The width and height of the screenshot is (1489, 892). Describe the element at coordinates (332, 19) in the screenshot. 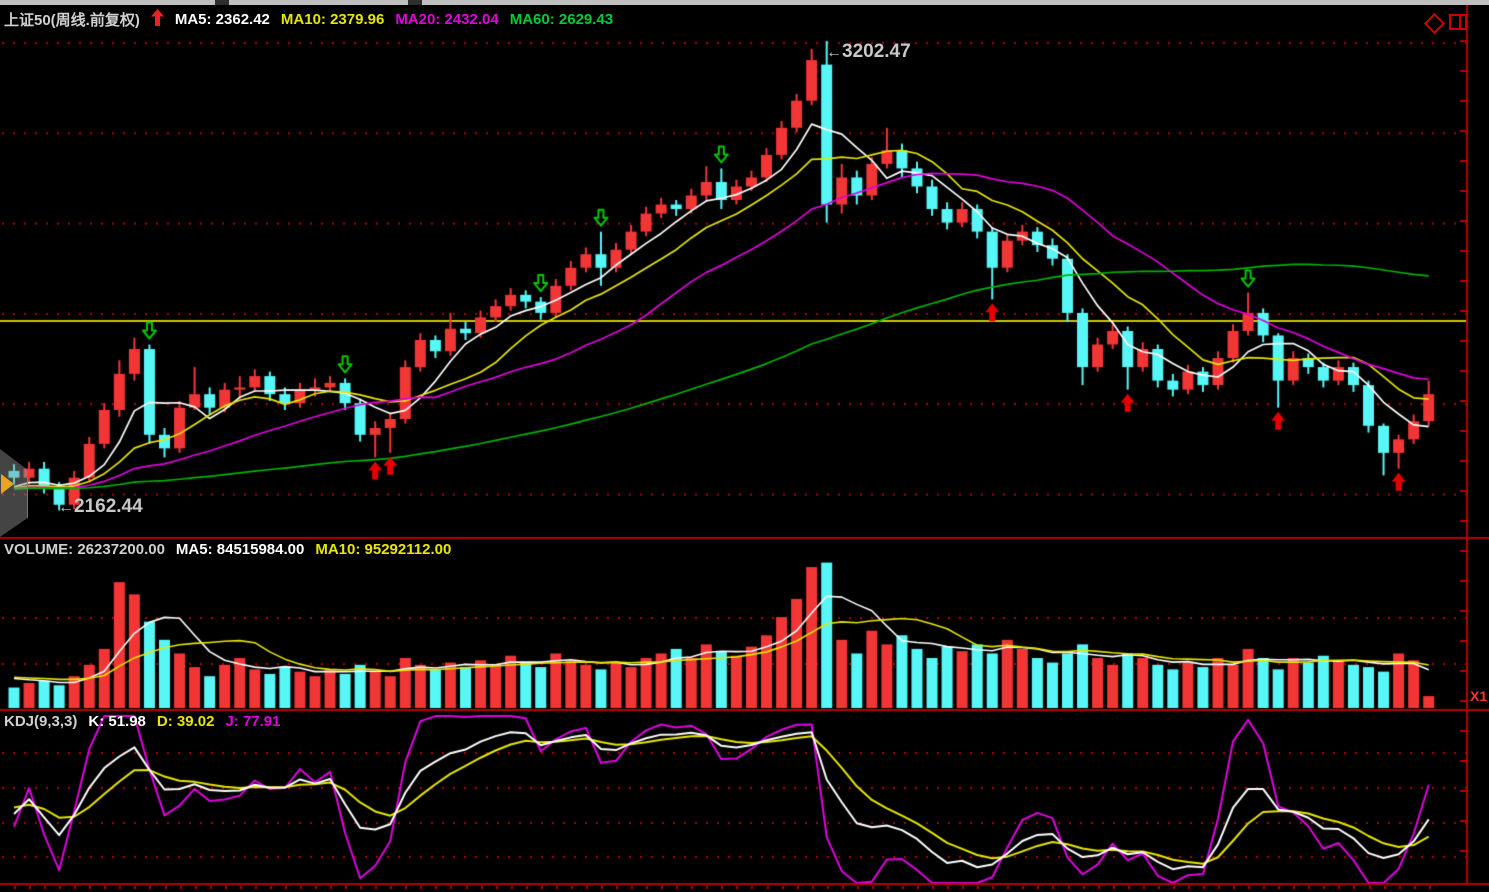

I see `ma10-price-label: MA10: 2379.96` at that location.